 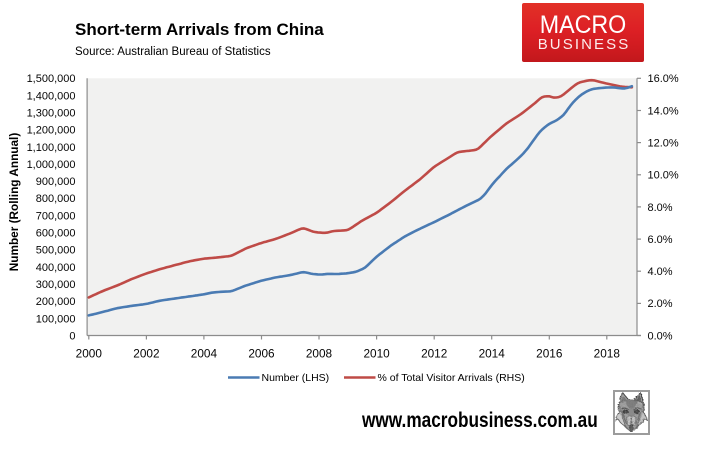 What do you see at coordinates (319, 354) in the screenshot?
I see `svg-text: 2008` at bounding box center [319, 354].